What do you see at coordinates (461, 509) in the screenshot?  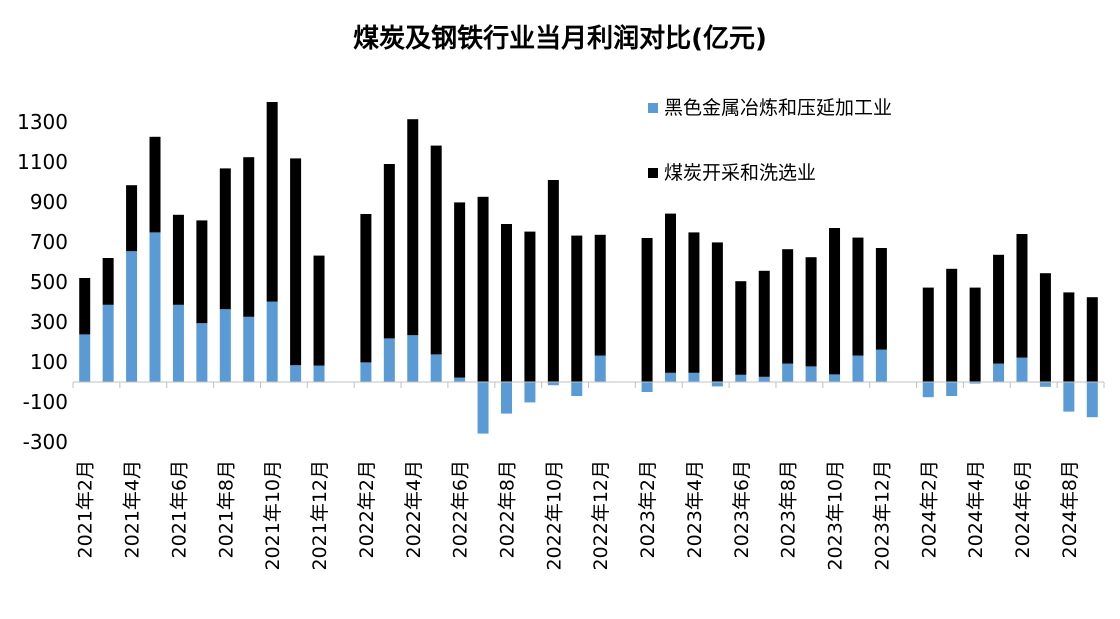 I see `x-tick-label: 2022年6月` at bounding box center [461, 509].